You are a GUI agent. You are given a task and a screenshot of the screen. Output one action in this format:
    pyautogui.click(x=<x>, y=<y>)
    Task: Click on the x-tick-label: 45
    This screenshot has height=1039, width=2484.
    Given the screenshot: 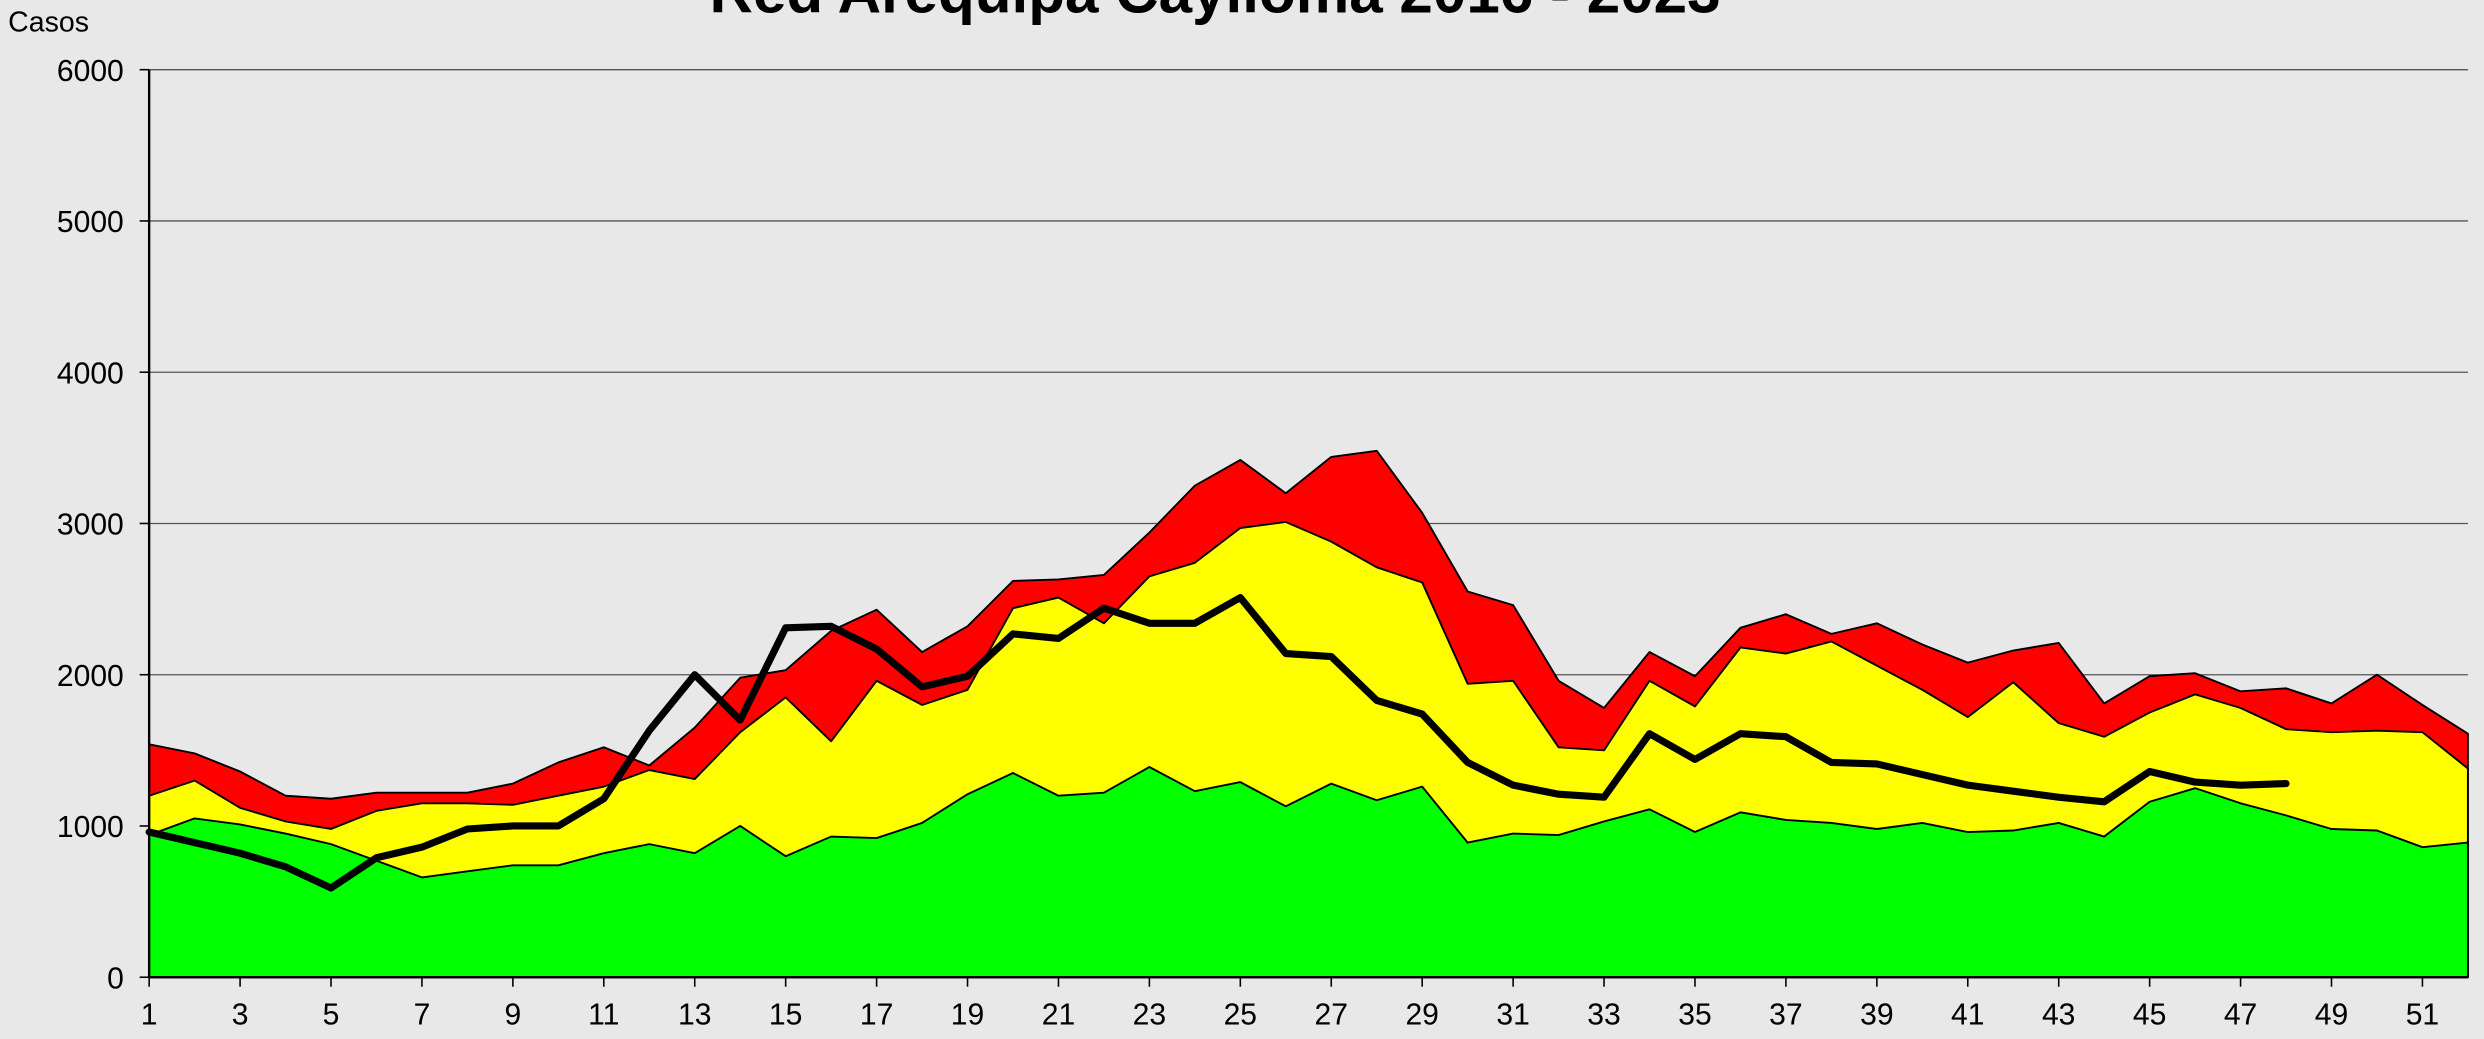 What is the action you would take?
    pyautogui.click(x=2149, y=1015)
    